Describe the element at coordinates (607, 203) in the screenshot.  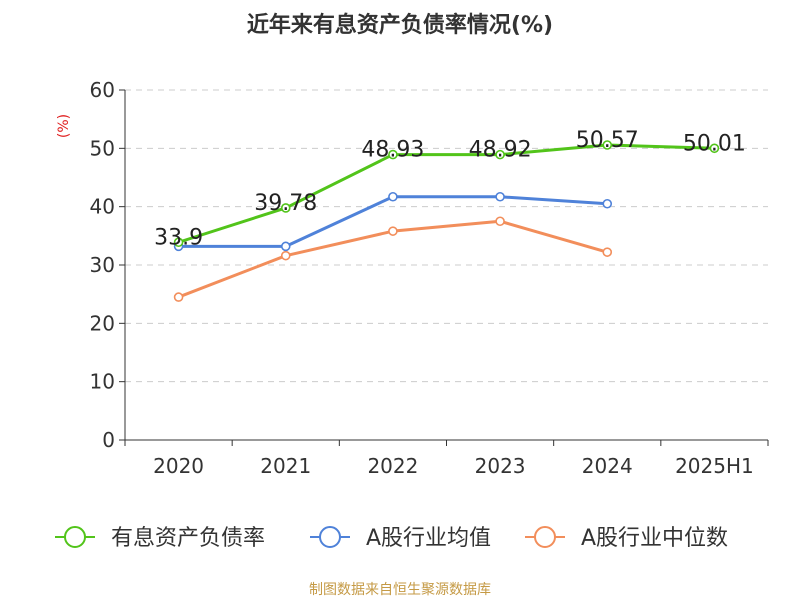
I see `data-point-s1-2024` at that location.